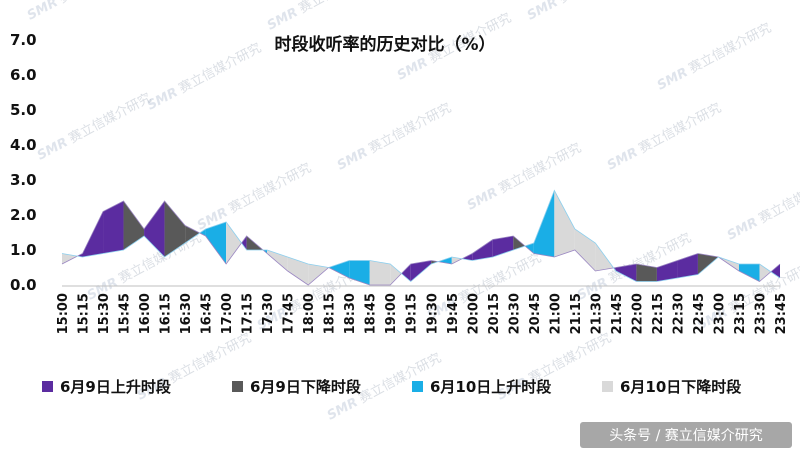  Describe the element at coordinates (617, 313) in the screenshot. I see `x-tick-label: 21:45` at that location.